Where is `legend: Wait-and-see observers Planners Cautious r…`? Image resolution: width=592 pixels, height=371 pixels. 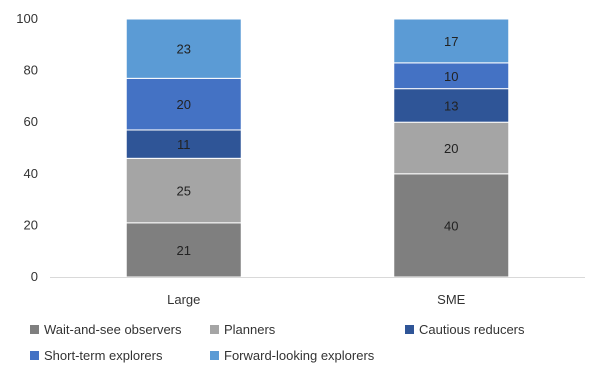 legend: Wait-and-see observers Planners Cautious r… is located at coordinates (310, 346).